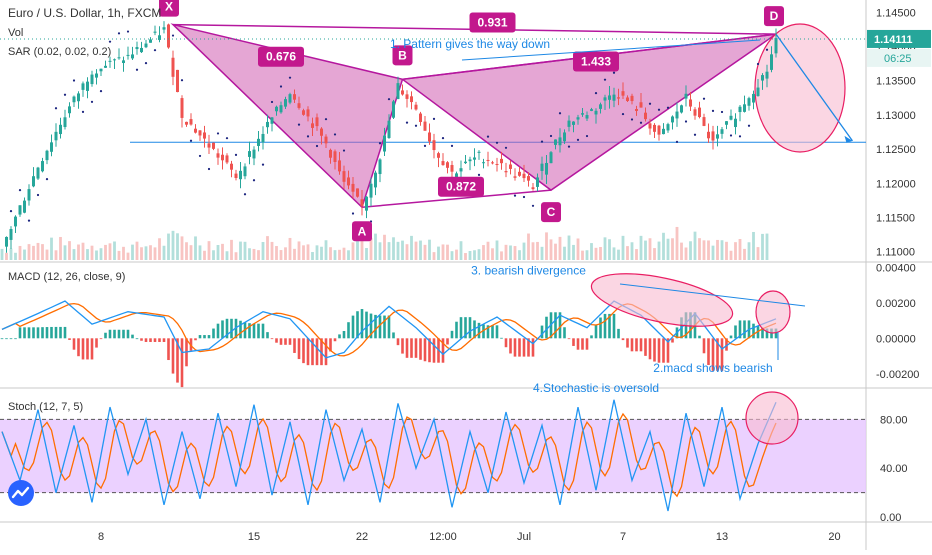 Image resolution: width=932 pixels, height=555 pixels. Describe the element at coordinates (899, 57) in the screenshot. I see `countdown-tag` at that location.